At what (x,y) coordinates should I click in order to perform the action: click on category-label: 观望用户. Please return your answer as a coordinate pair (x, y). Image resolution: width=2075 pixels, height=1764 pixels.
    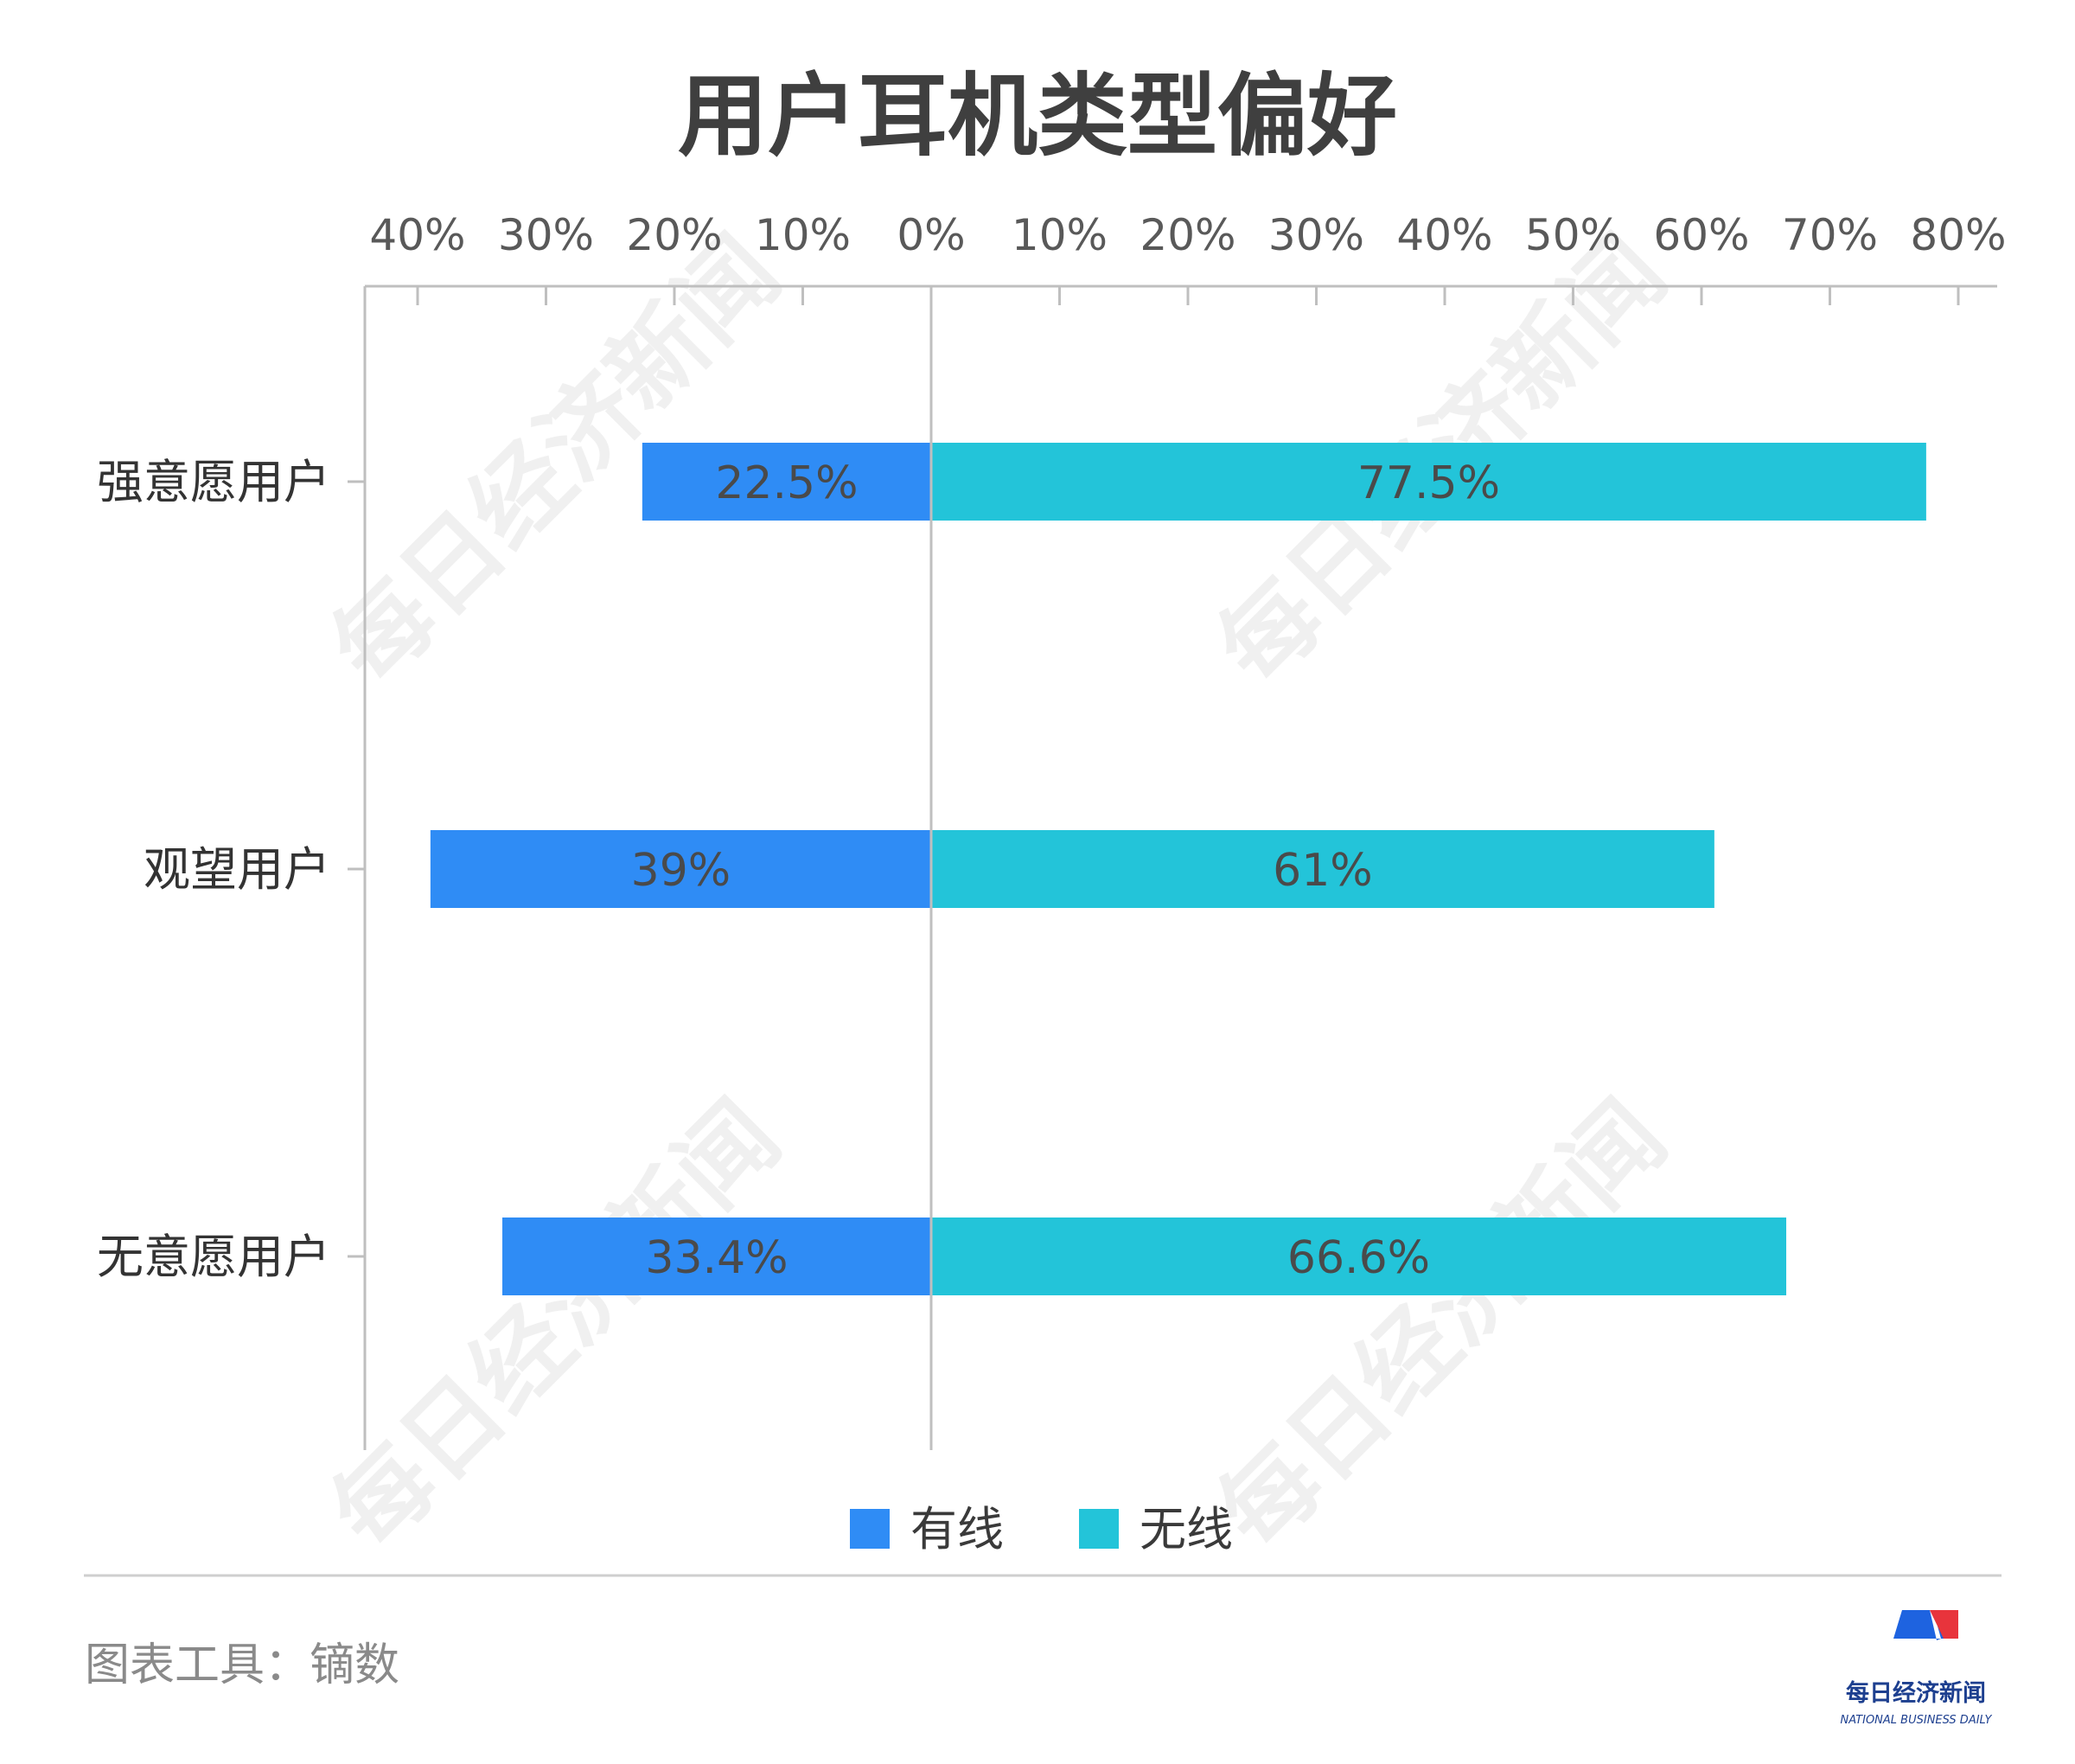
    Looking at the image, I should click on (237, 869).